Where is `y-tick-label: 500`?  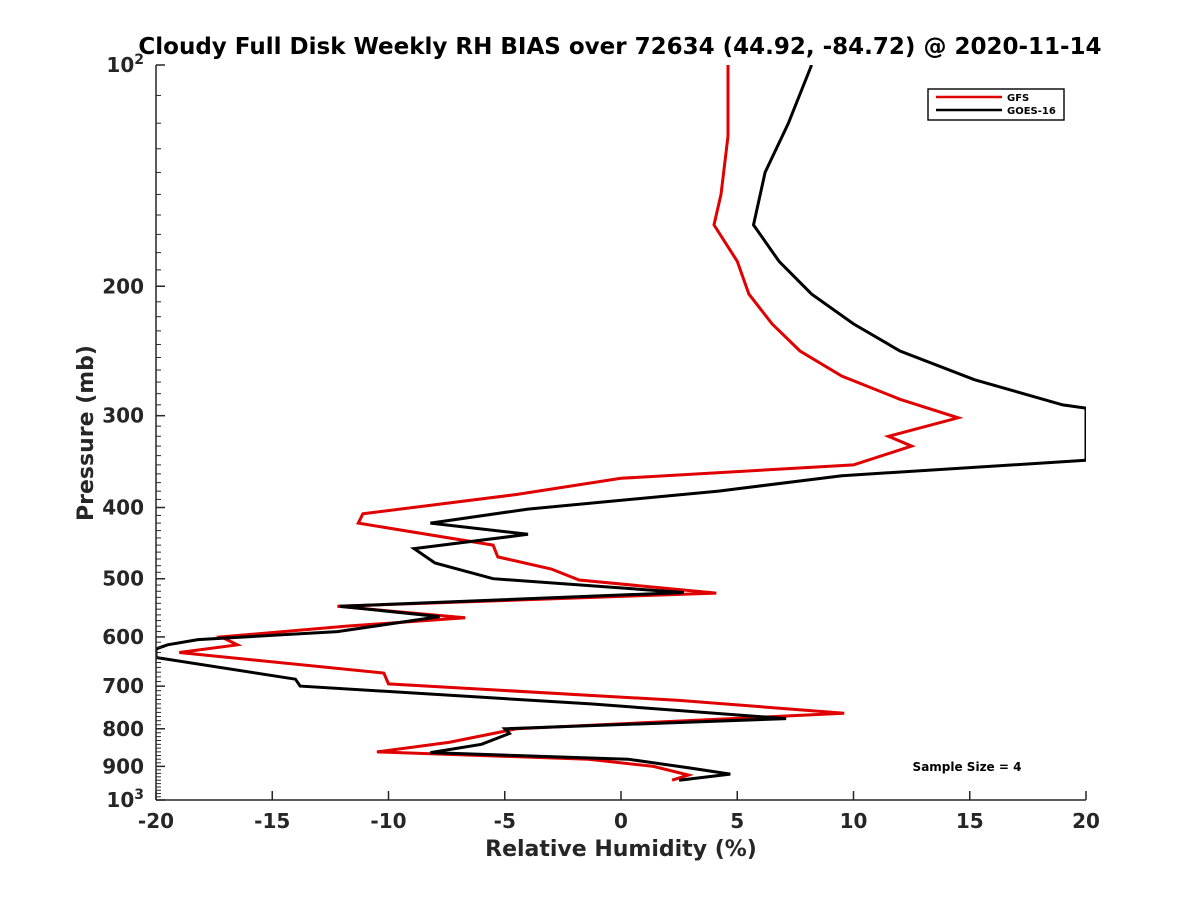
y-tick-label: 500 is located at coordinates (123, 579).